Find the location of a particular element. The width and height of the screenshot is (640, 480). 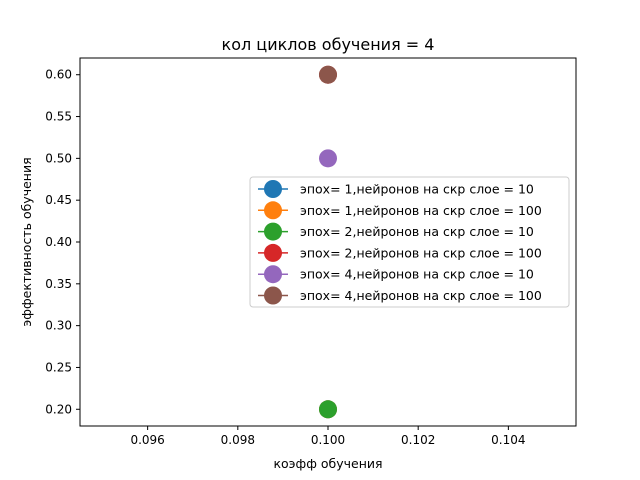

y-tick-label: 0.45 is located at coordinates (58, 200).